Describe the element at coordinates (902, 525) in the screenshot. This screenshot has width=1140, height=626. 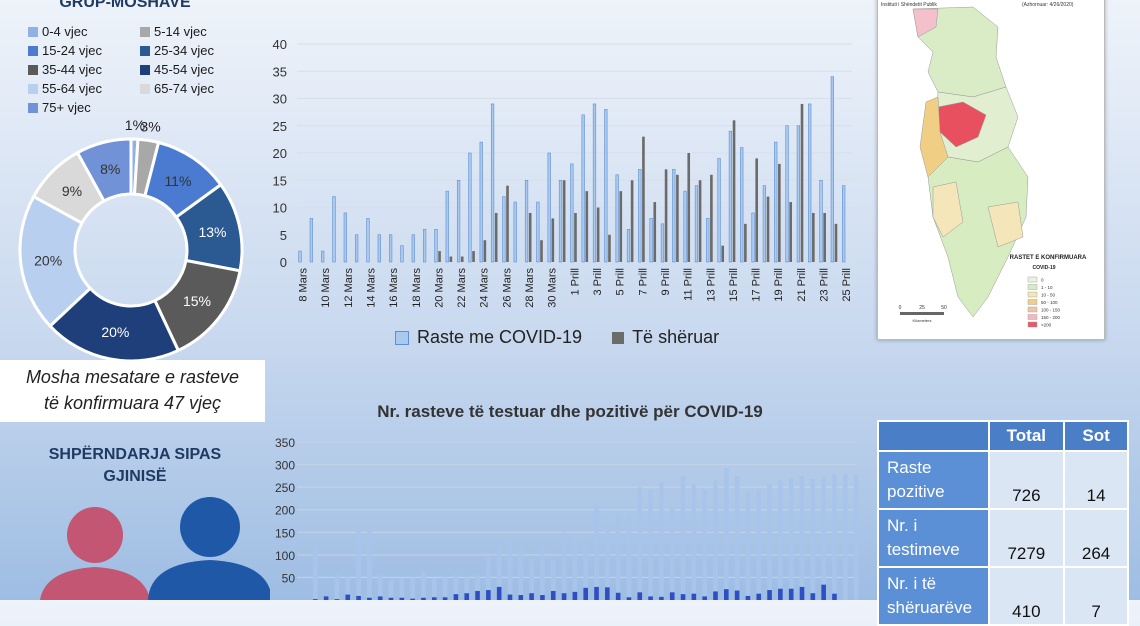
I see `stats-label-tests-1: Nr. i` at that location.